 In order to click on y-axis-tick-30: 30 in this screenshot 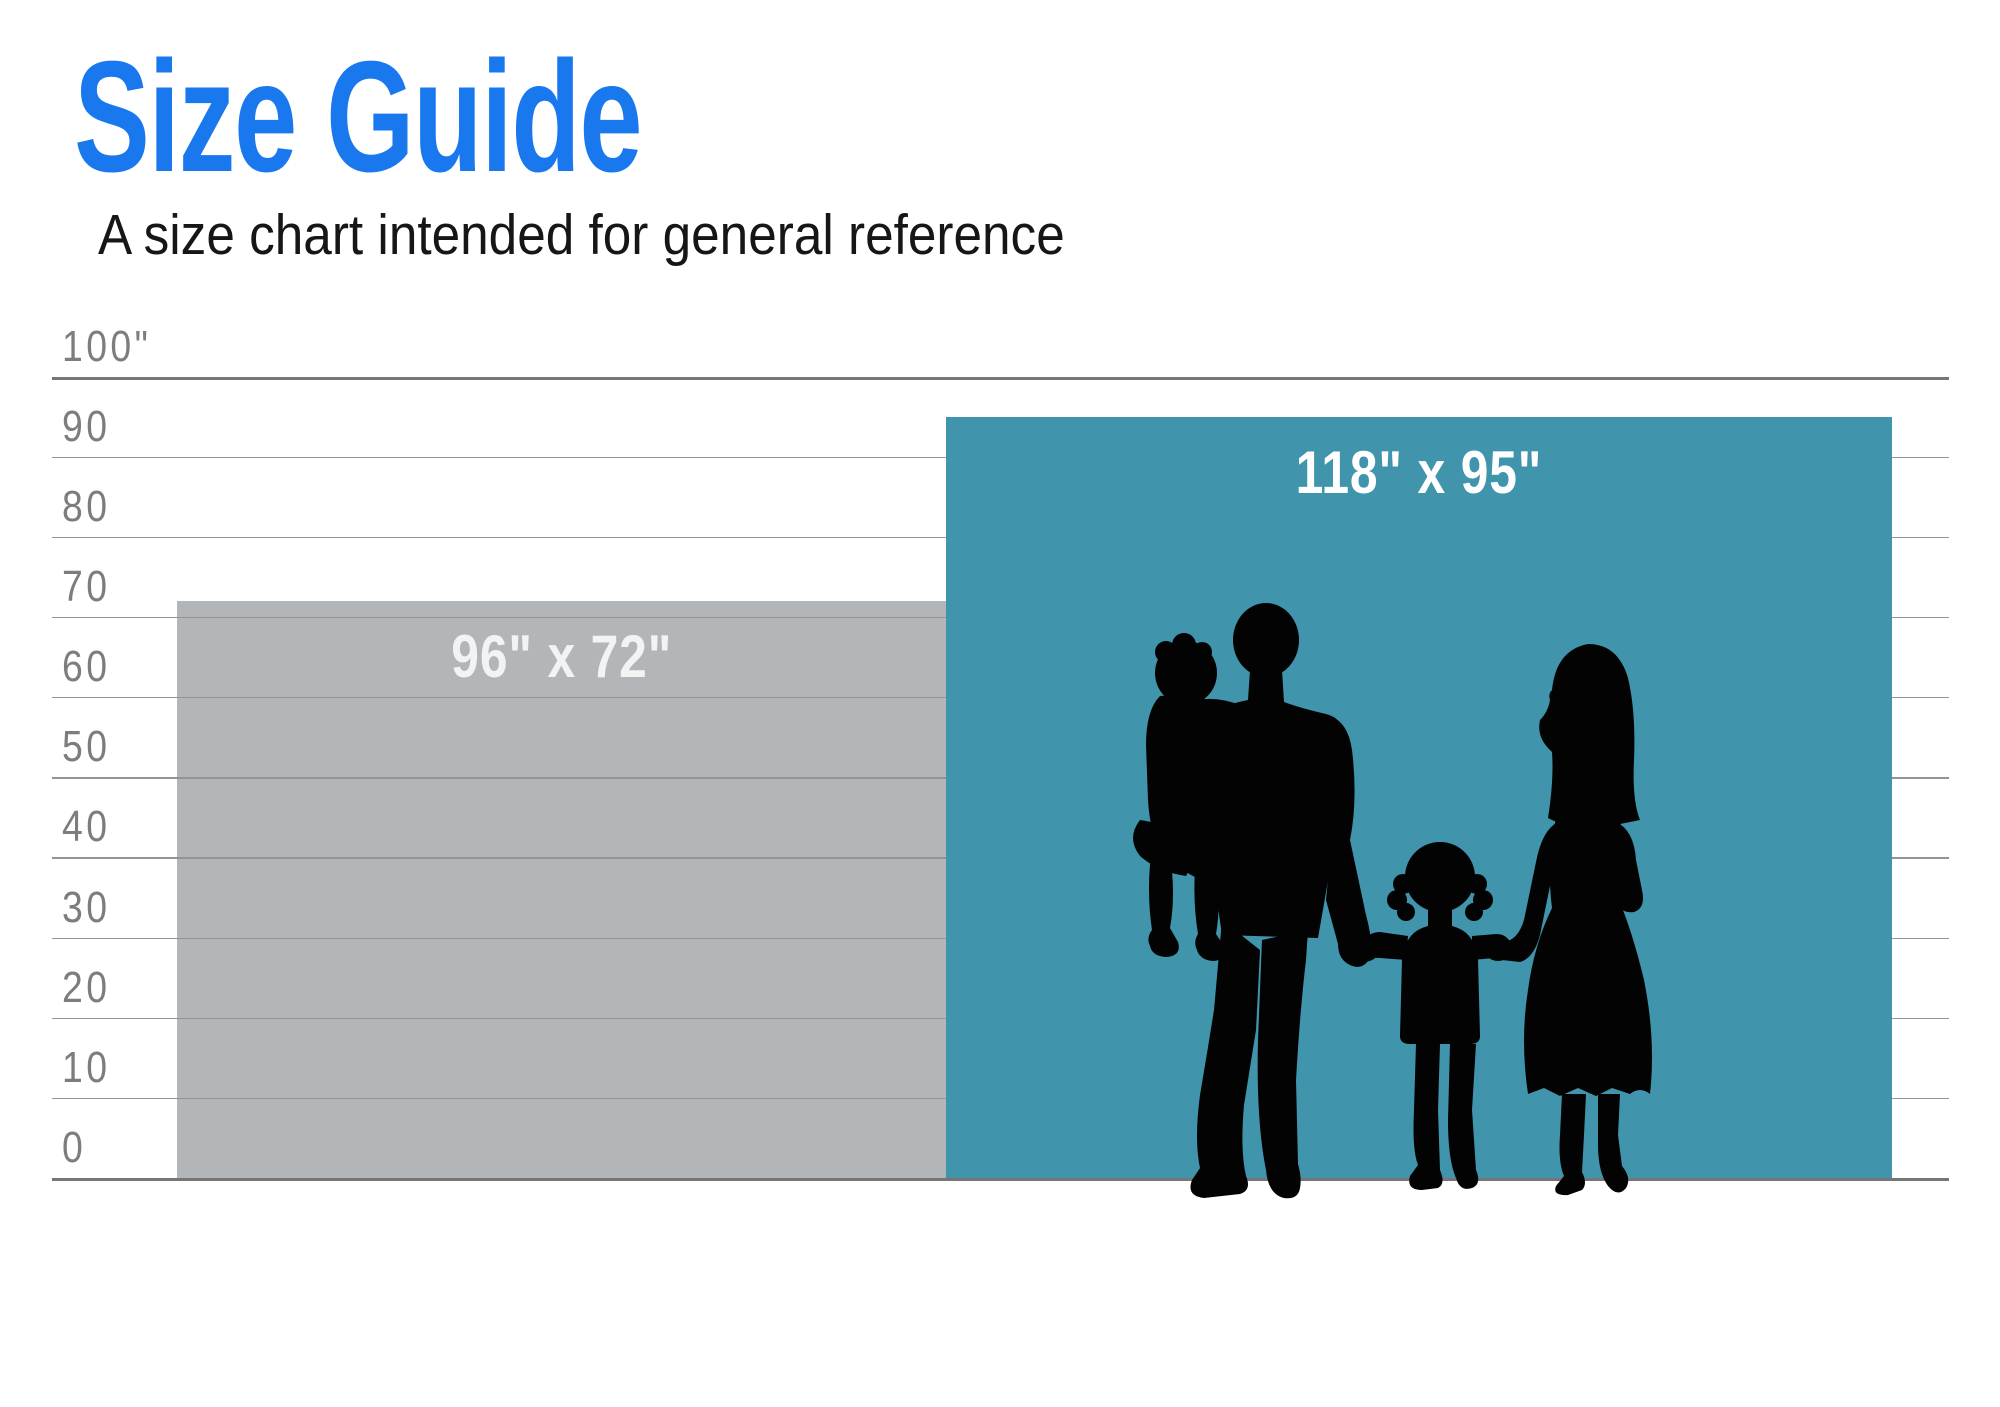, I will do `click(86, 907)`.